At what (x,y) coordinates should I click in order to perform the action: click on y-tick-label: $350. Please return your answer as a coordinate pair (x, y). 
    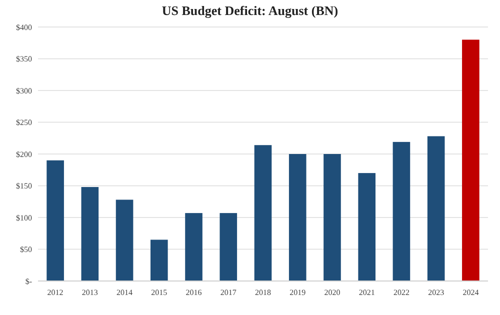
    Looking at the image, I should click on (24, 59).